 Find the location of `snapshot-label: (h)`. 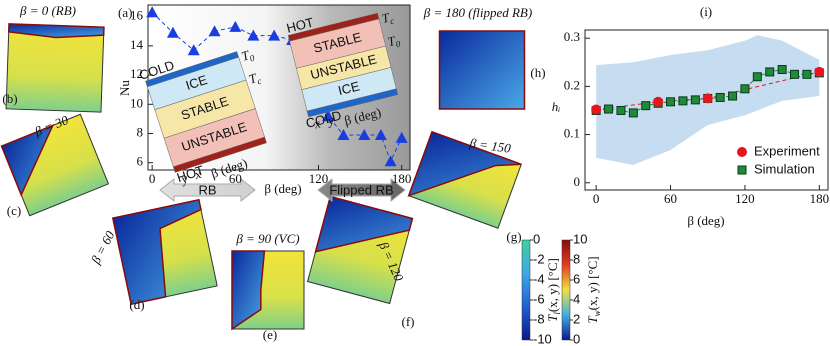

snapshot-label: (h) is located at coordinates (537, 72).